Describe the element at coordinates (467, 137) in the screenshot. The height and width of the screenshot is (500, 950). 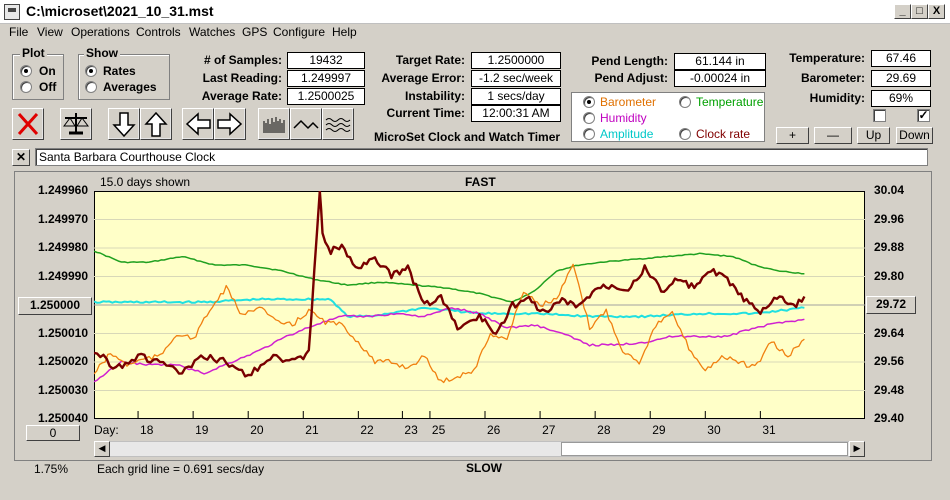
I see `app-caption: MicroSet Clock and Watch Timer` at that location.